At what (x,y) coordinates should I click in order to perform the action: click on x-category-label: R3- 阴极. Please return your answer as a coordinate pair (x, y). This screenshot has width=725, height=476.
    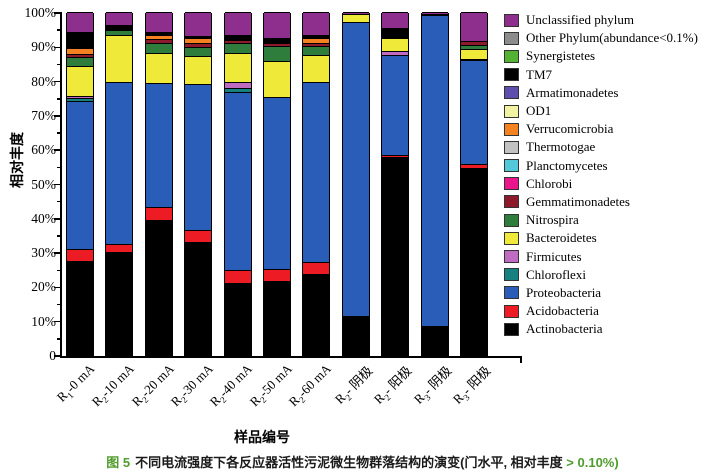
    Looking at the image, I should click on (432, 385).